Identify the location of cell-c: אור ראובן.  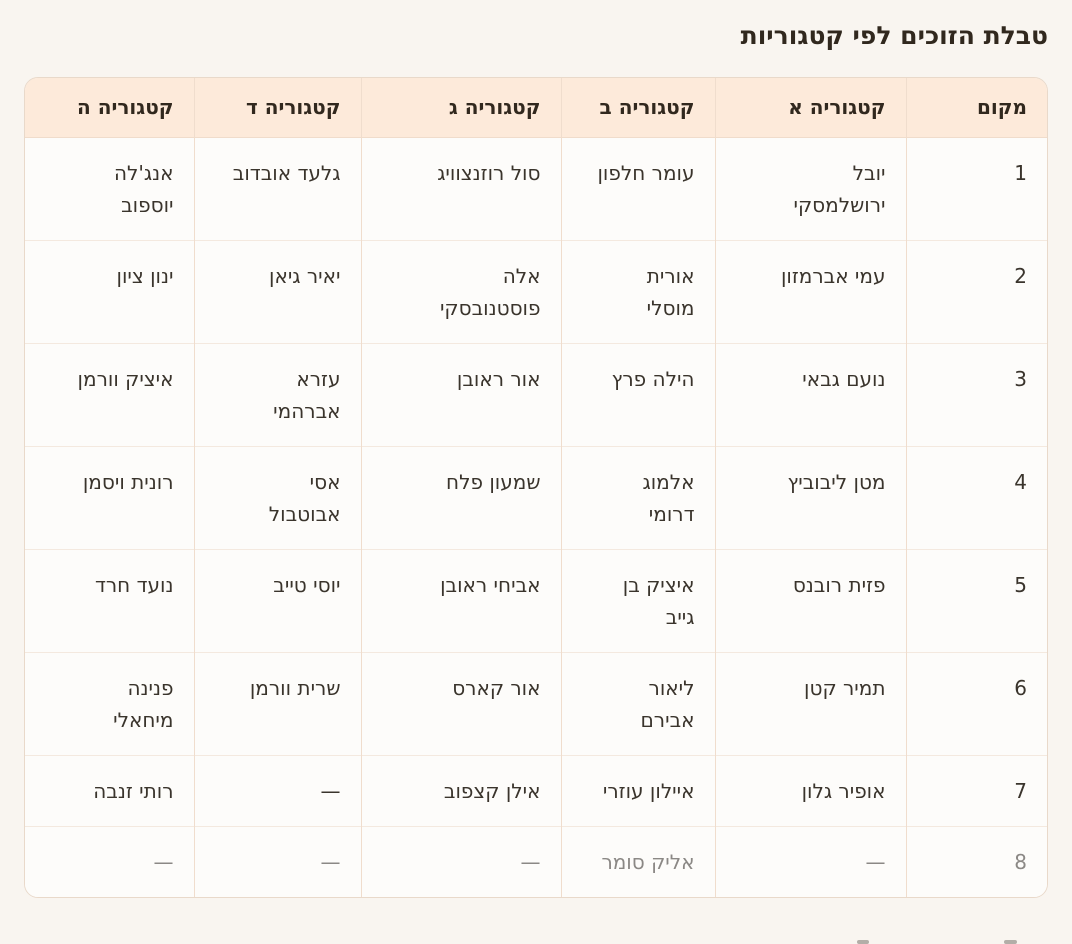
(460, 395).